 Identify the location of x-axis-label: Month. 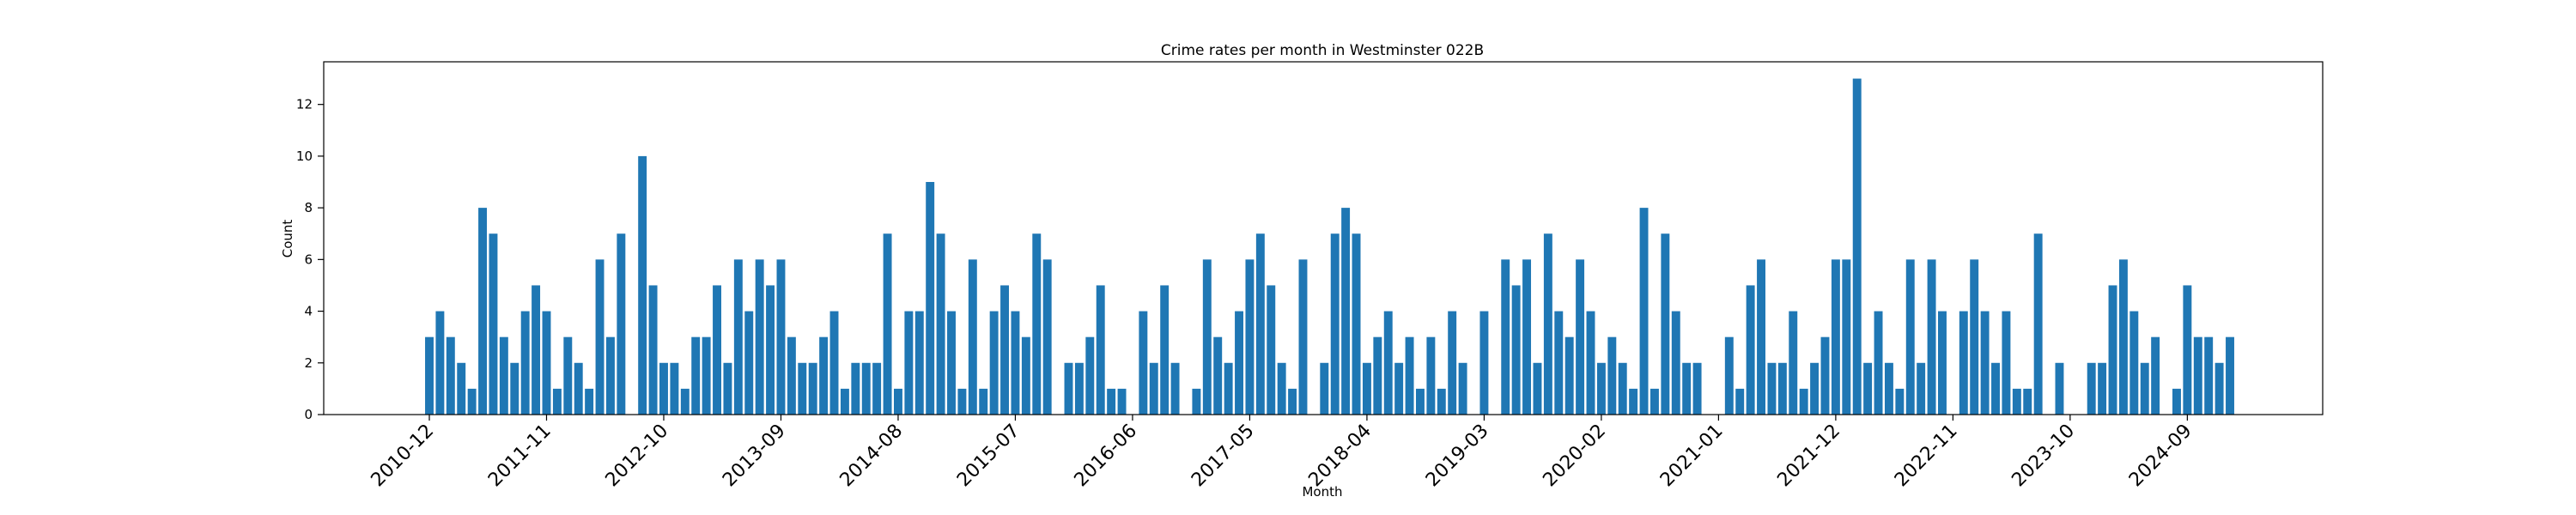
(1322, 492).